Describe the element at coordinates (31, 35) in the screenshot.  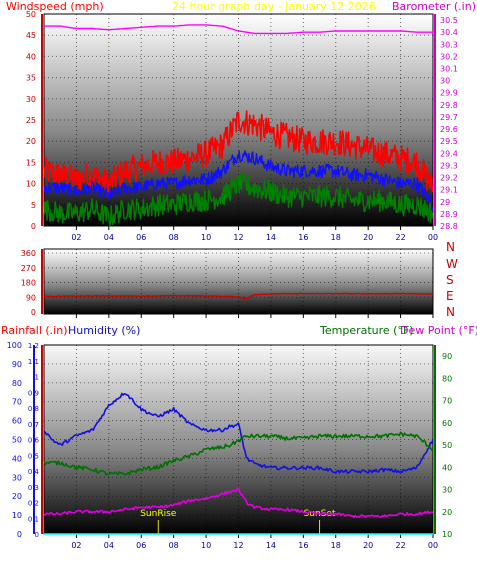
I see `windspeed-tick-label: 45` at that location.